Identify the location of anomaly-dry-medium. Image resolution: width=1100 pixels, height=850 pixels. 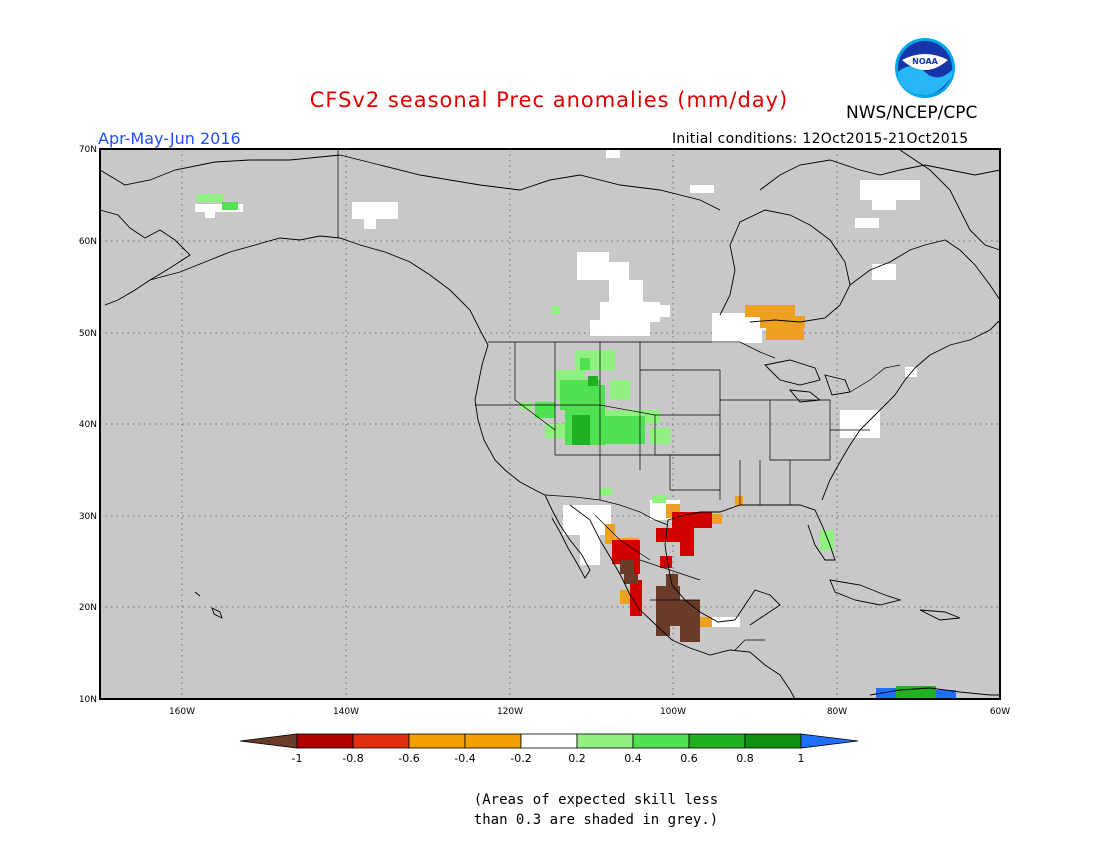
(662, 564).